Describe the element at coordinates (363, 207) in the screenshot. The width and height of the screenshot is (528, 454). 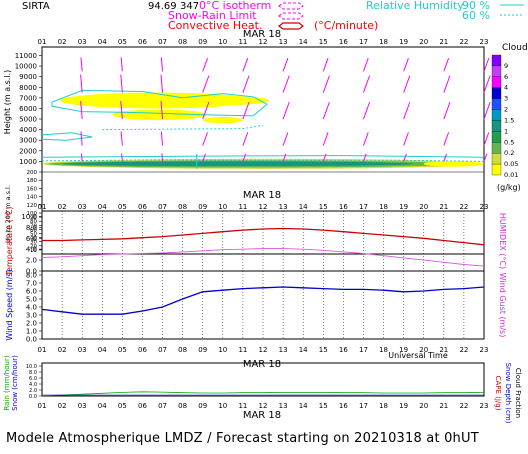
I see `hour-tick-label: 17` at that location.